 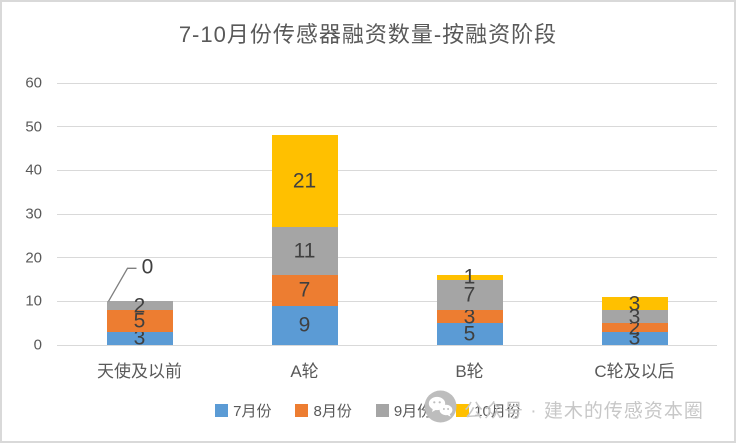 I want to click on bar-data-label: 9, so click(x=304, y=325).